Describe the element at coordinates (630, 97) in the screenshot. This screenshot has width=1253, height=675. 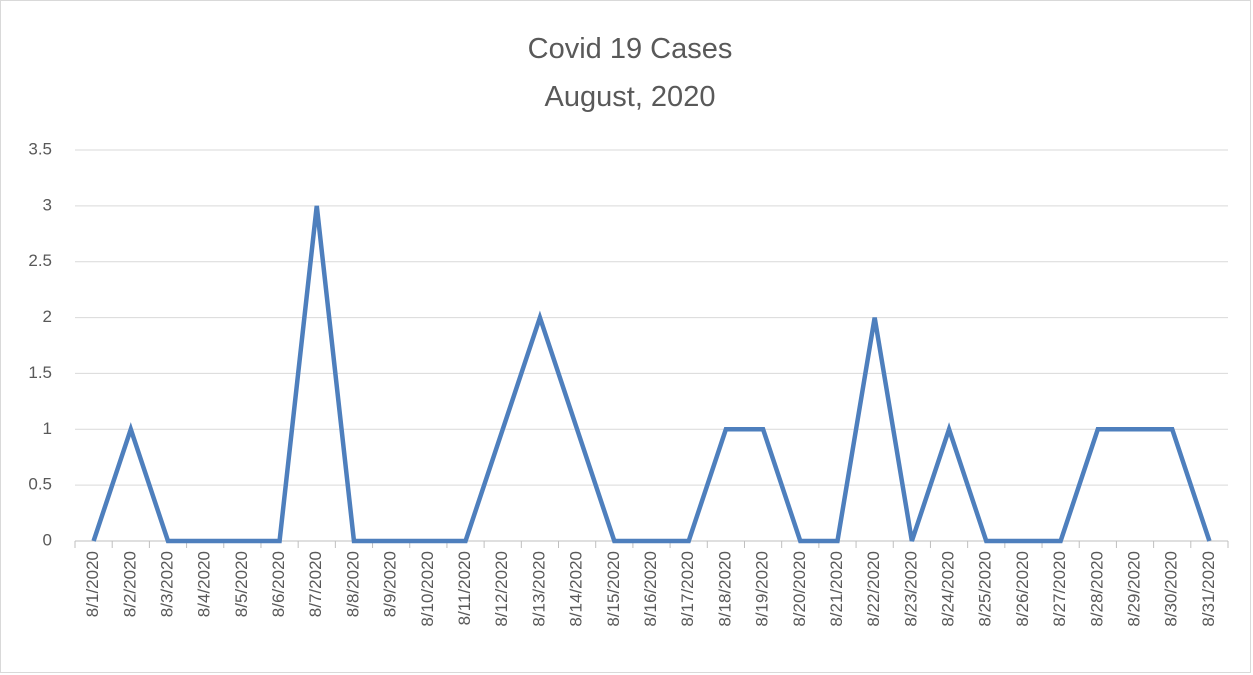
I see `chart-subtitle: August, 2020` at that location.